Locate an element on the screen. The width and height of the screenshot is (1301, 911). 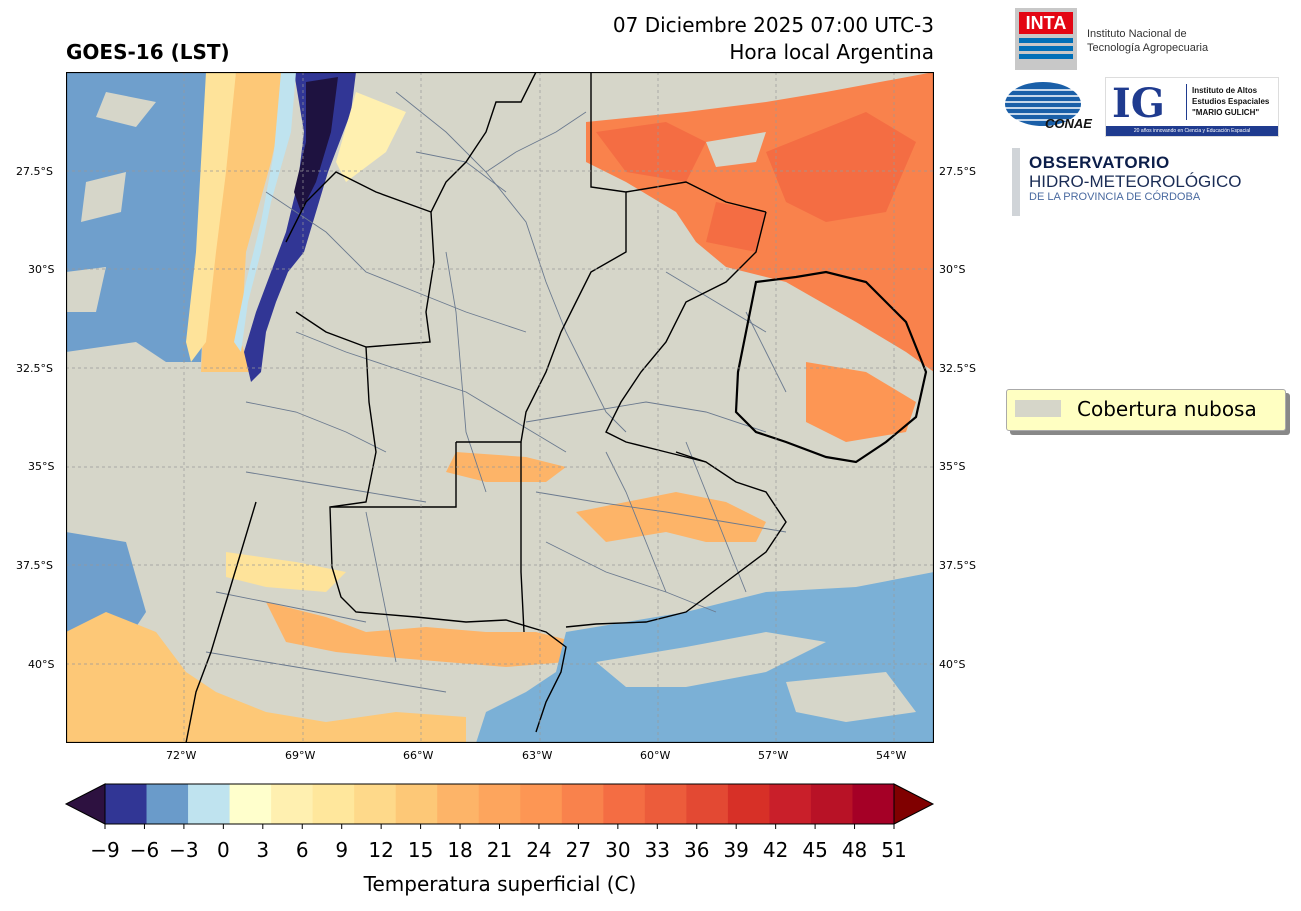
observatorio-title: OBSERVATORIO is located at coordinates (1099, 162).